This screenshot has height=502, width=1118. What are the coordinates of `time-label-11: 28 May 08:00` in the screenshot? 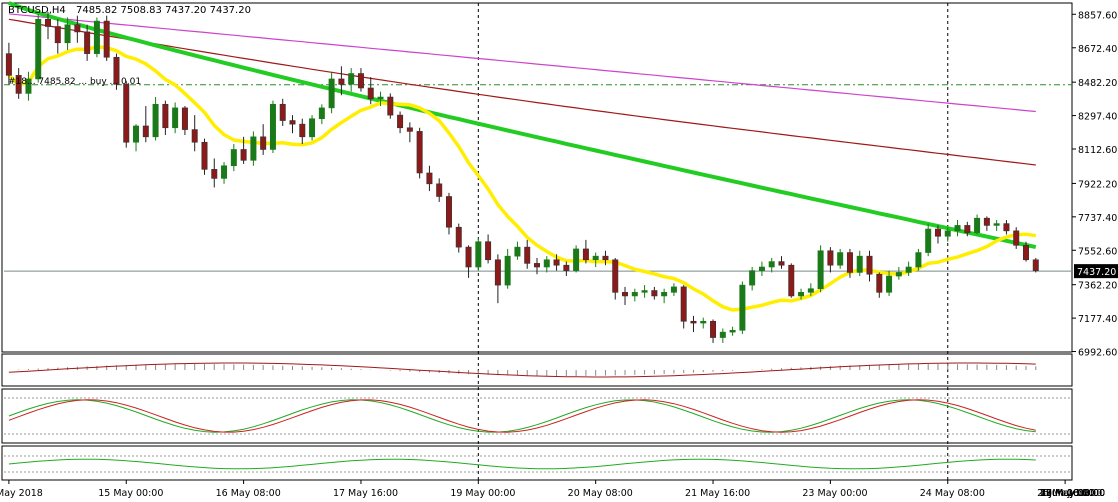 It's located at (1072, 493).